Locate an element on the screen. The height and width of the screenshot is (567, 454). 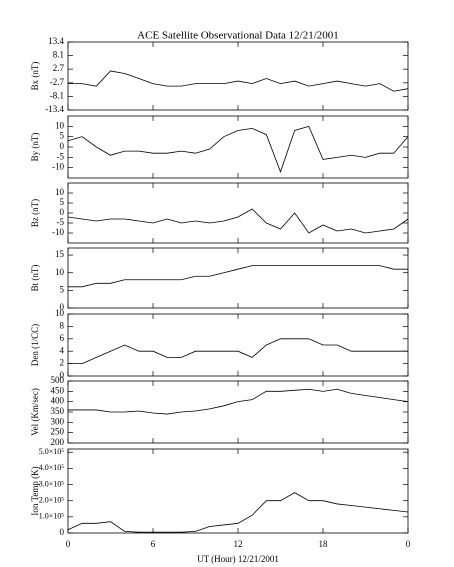
x-tick-label: 12 is located at coordinates (238, 544).